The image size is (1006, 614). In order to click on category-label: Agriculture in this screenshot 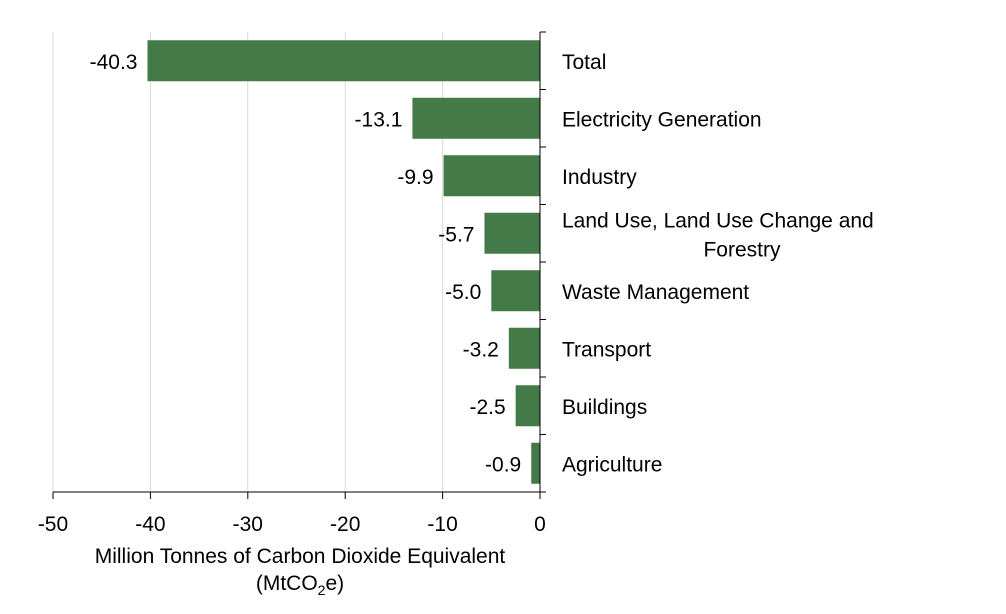, I will do `click(612, 464)`.